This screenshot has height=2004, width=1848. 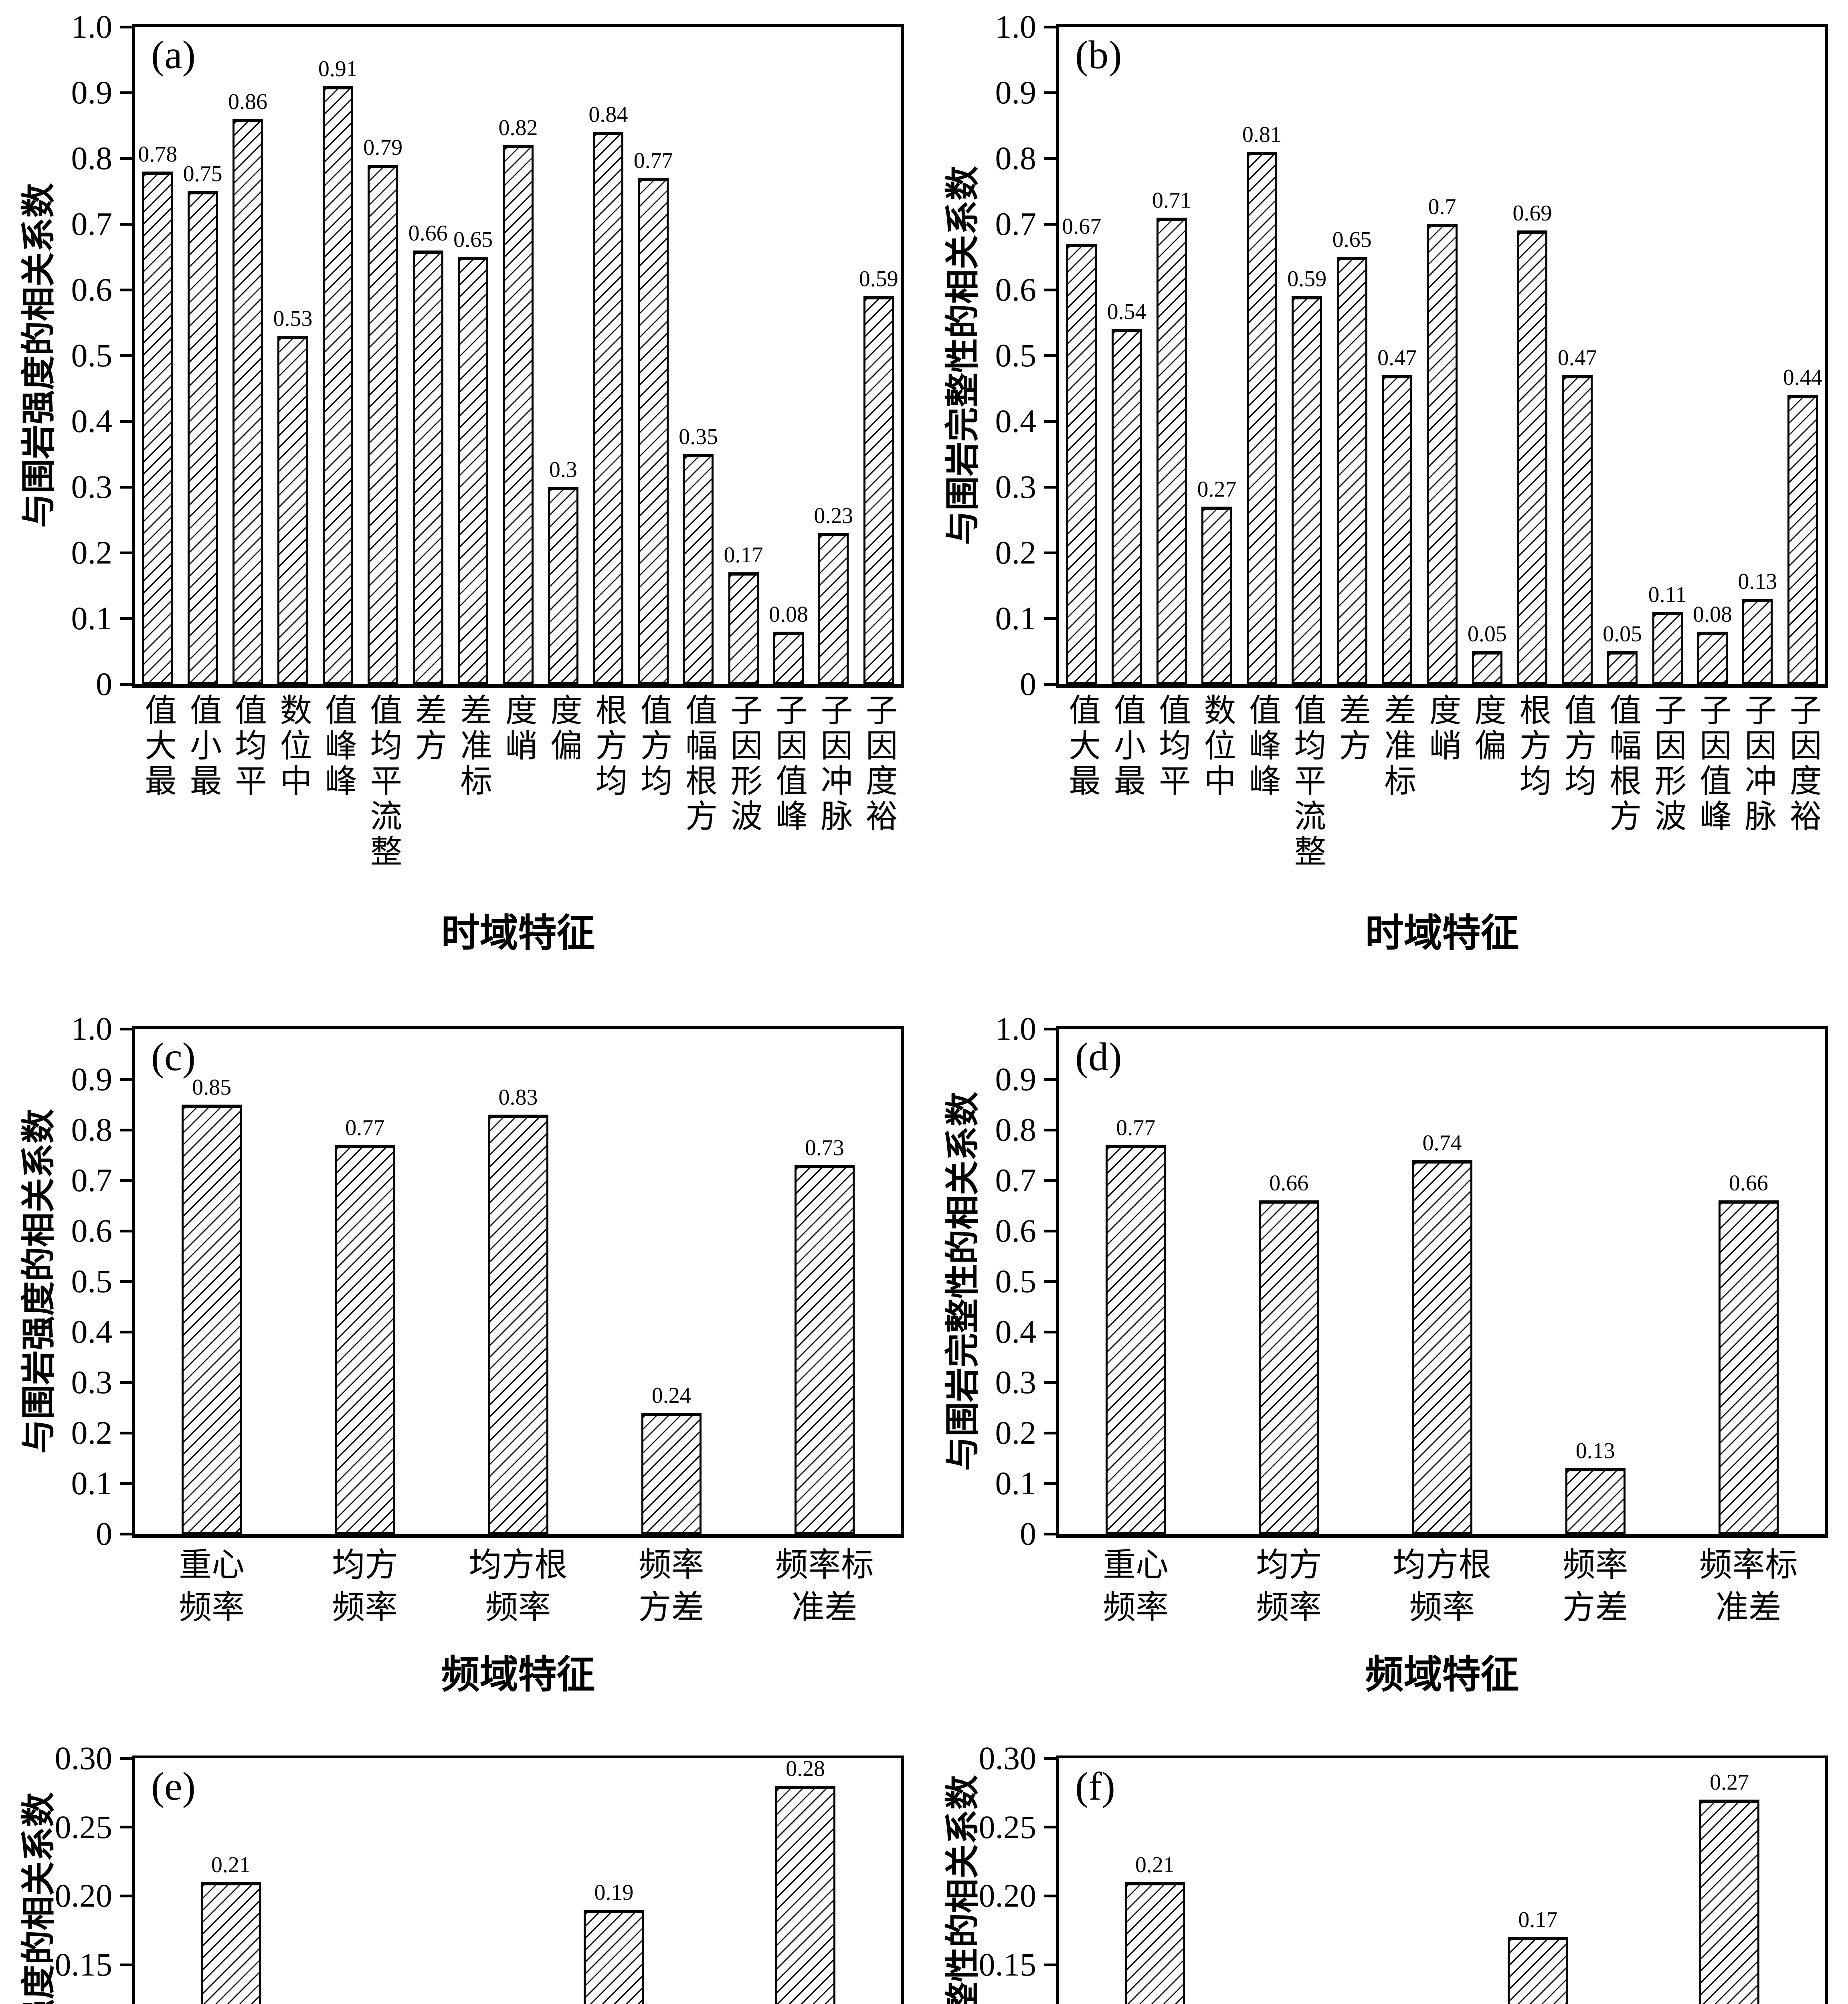 I want to click on panel-letter: (b), so click(x=1098, y=54).